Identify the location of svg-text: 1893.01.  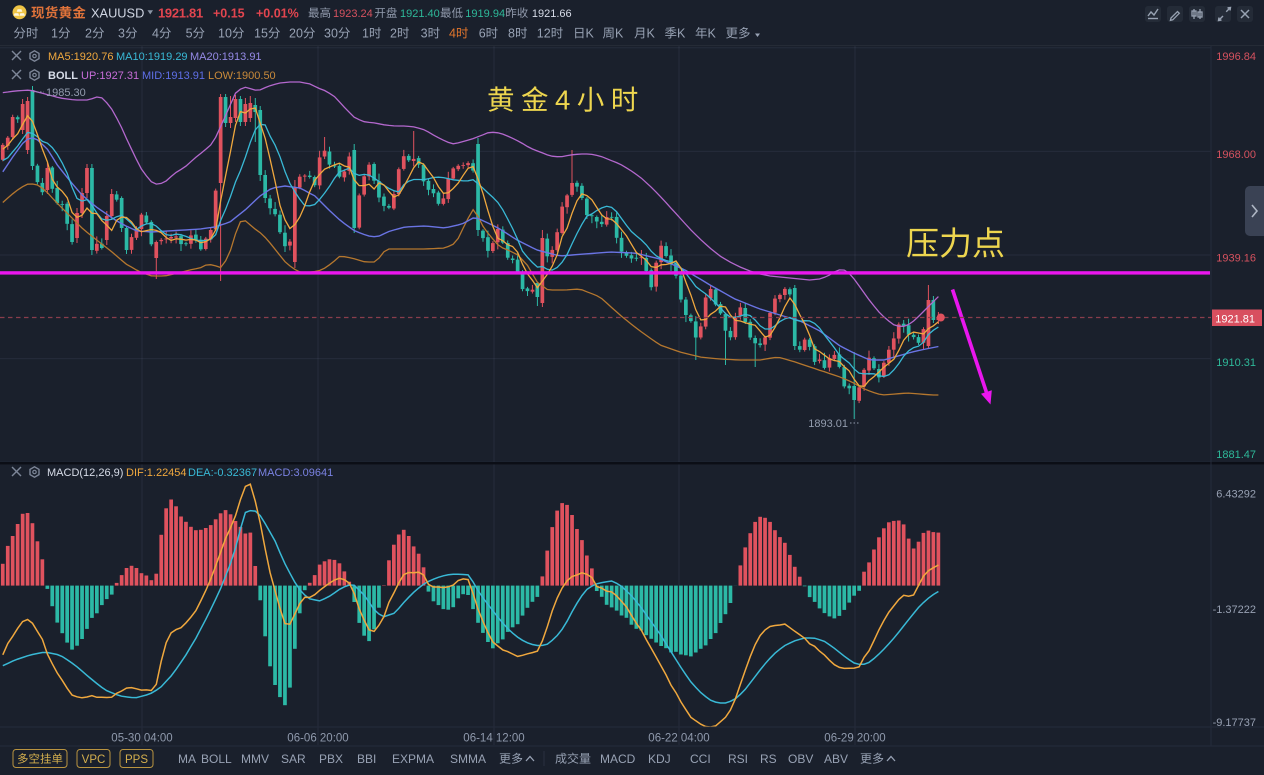
(828, 424).